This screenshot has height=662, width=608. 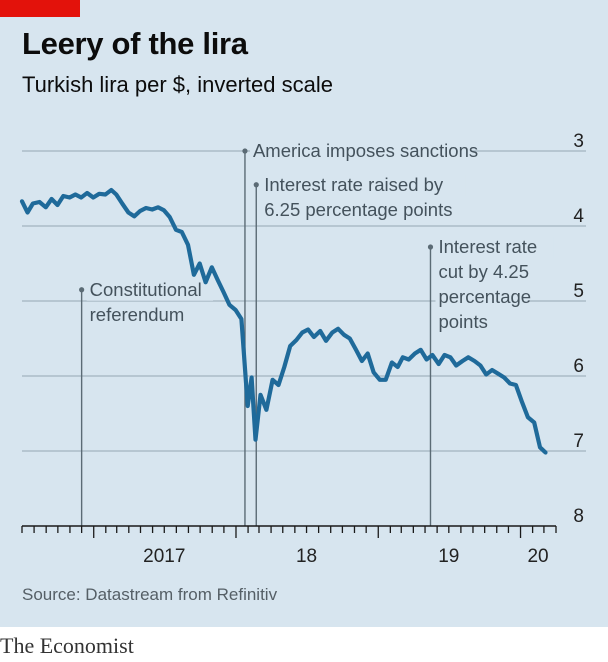 I want to click on annotation-label: cut by 4.25, so click(x=483, y=271).